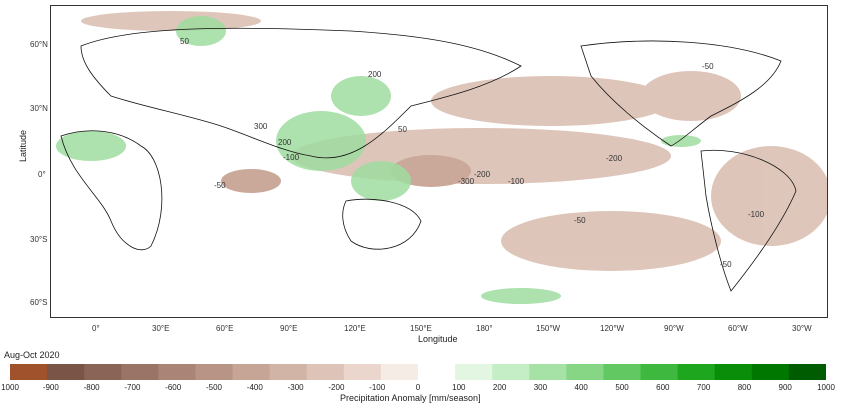 The width and height of the screenshot is (844, 410). I want to click on colorbar-label: -400, so click(254, 387).